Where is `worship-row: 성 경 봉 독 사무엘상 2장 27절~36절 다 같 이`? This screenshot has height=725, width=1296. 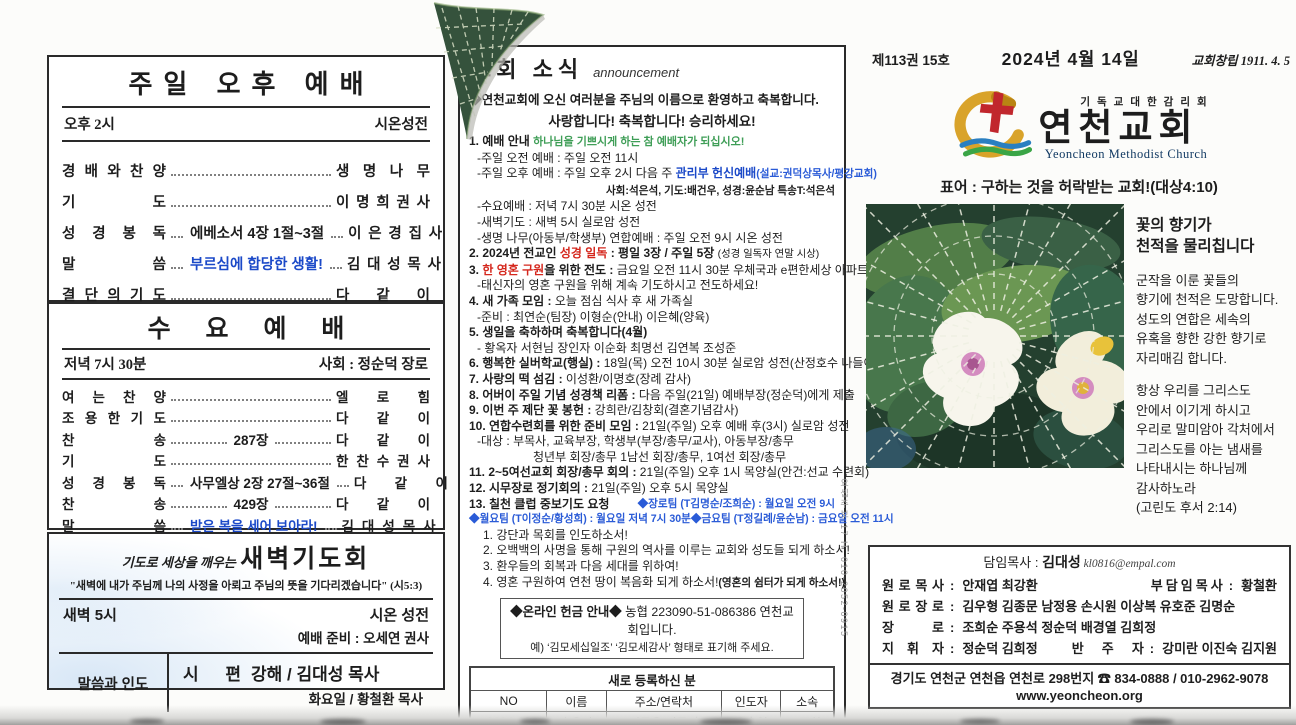
worship-row: 성 경 봉 독 사무엘상 2장 27절~36절 다 같 이 is located at coordinates (255, 481).